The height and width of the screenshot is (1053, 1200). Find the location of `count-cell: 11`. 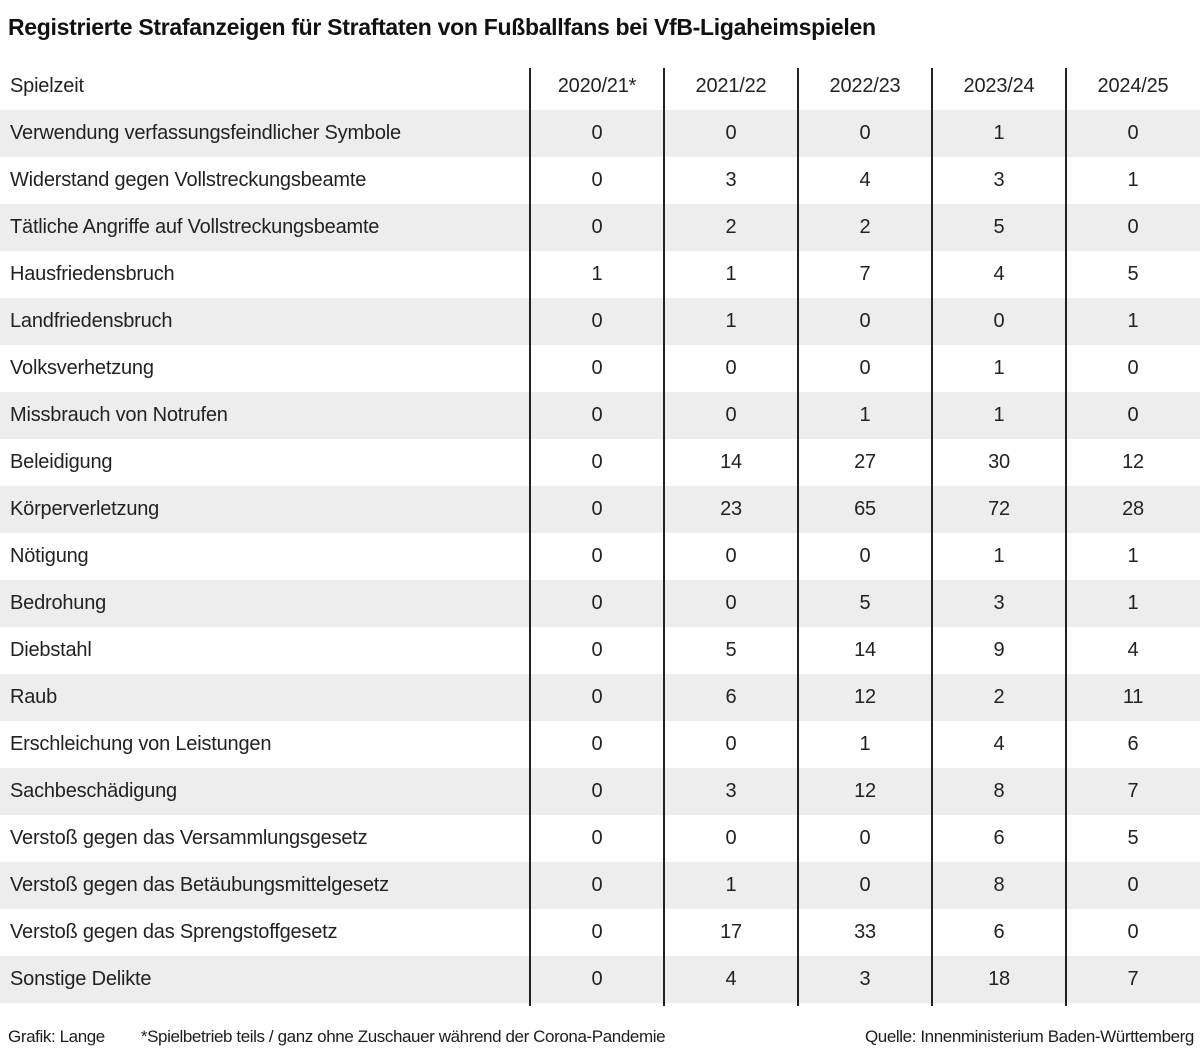

count-cell: 11 is located at coordinates (1133, 697).